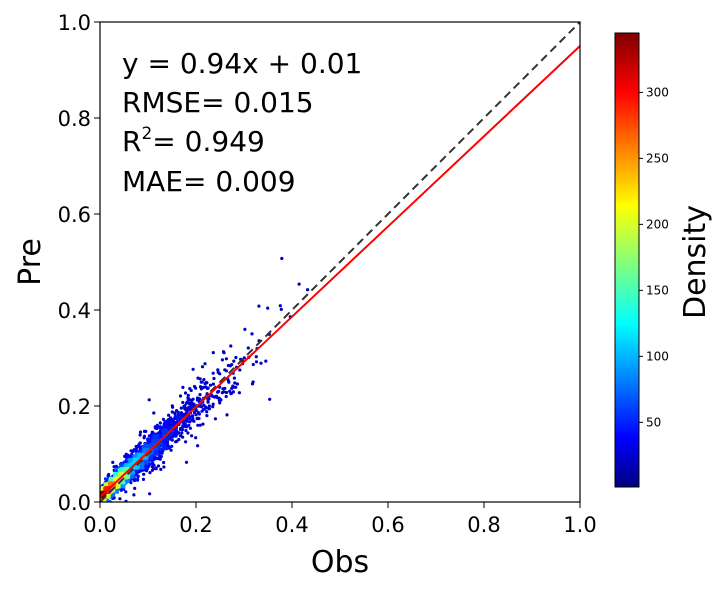 Image resolution: width=720 pixels, height=595 pixels. Describe the element at coordinates (131, 141) in the screenshot. I see `r2-letter: R` at that location.